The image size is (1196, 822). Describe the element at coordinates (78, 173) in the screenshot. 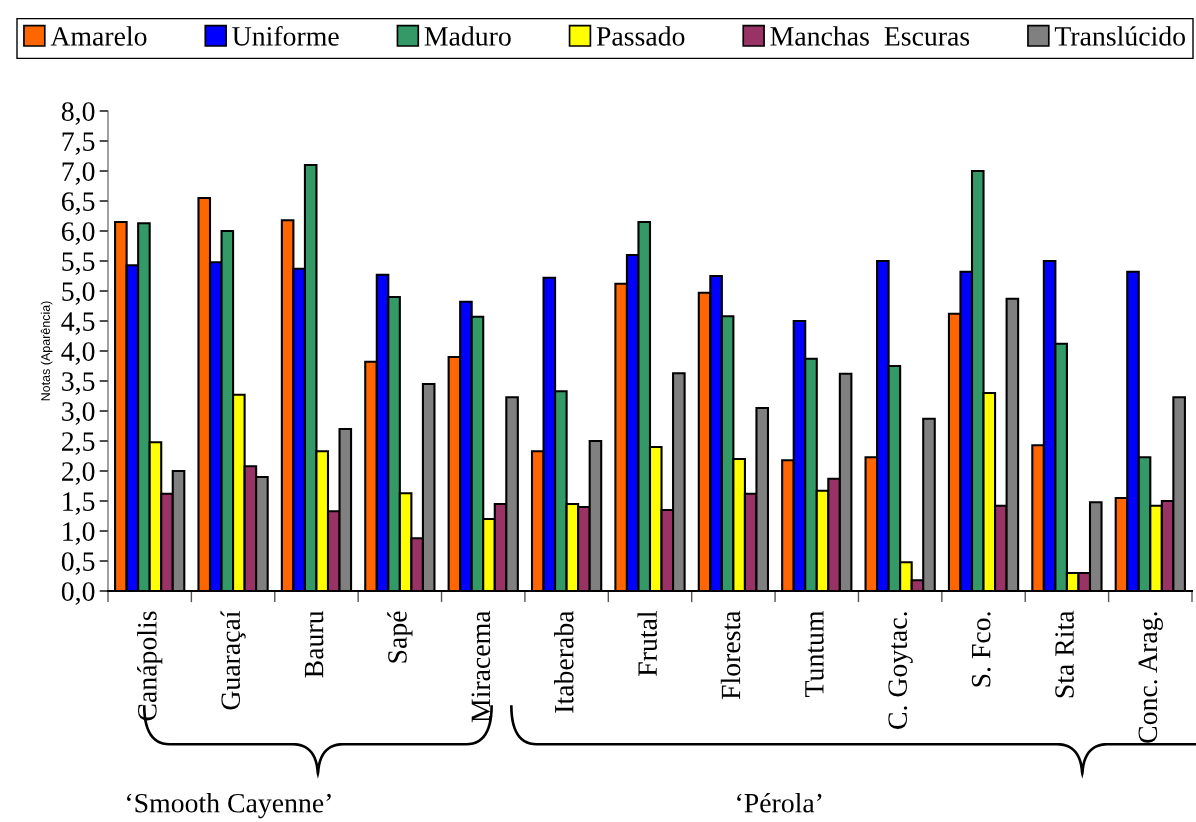

I see `y-tick-label: 7,0` at that location.